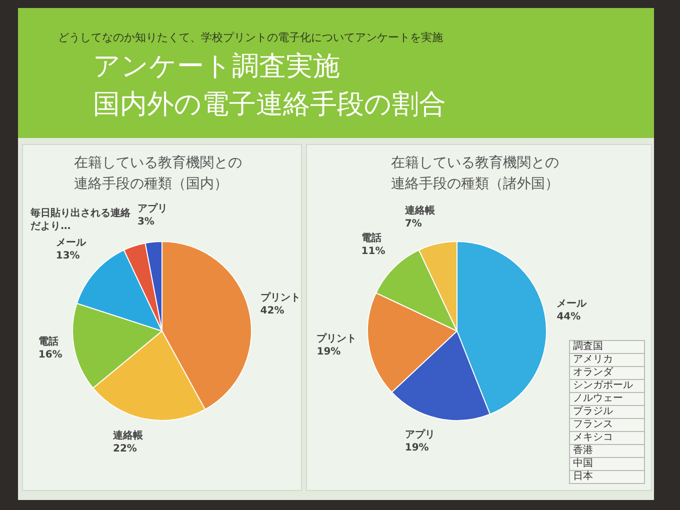 The image size is (680, 510). Describe the element at coordinates (158, 174) in the screenshot. I see `chart-title: 在籍している教育機関との連絡手段の種類（国内）` at that location.